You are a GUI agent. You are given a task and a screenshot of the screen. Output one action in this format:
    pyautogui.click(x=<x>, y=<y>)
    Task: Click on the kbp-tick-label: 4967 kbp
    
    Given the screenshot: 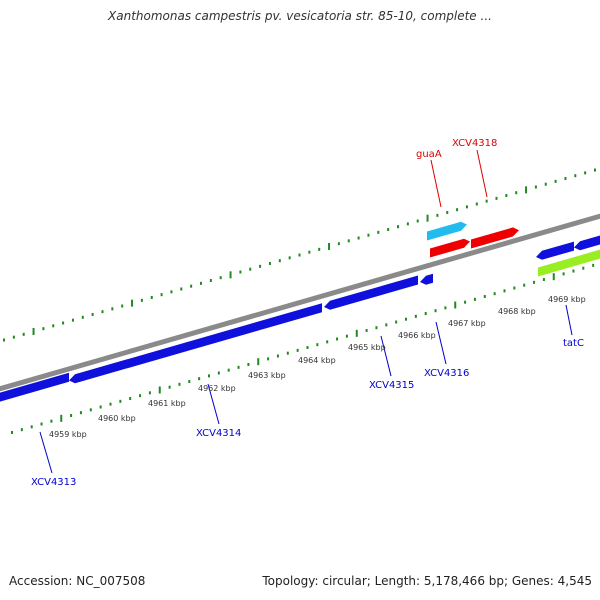 What is the action you would take?
    pyautogui.click(x=467, y=323)
    